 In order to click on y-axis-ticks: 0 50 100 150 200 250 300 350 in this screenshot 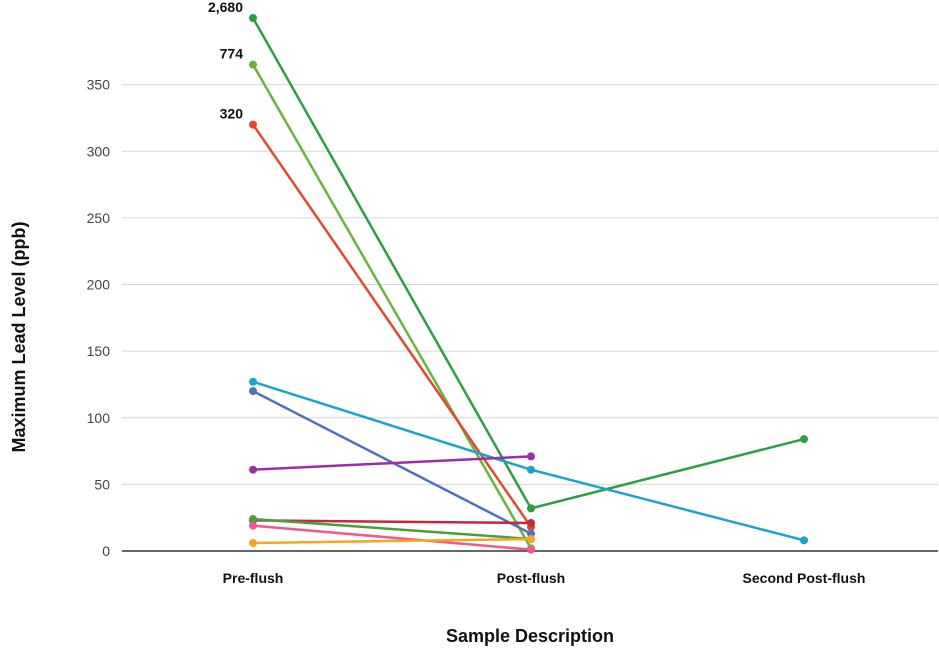, I will do `click(99, 318)`.